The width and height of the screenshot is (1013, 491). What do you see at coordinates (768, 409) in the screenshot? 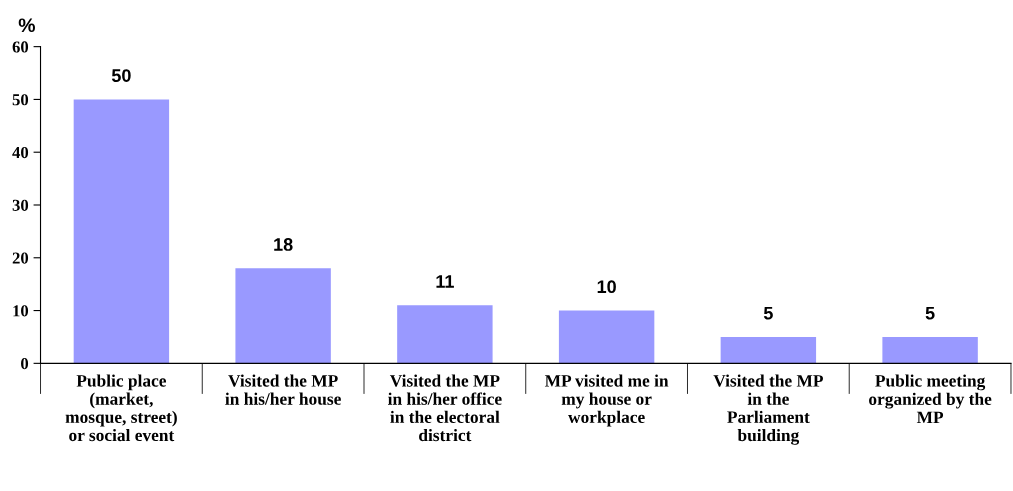
I see `x-tick-label: Visited the MP in the Parliament building` at bounding box center [768, 409].